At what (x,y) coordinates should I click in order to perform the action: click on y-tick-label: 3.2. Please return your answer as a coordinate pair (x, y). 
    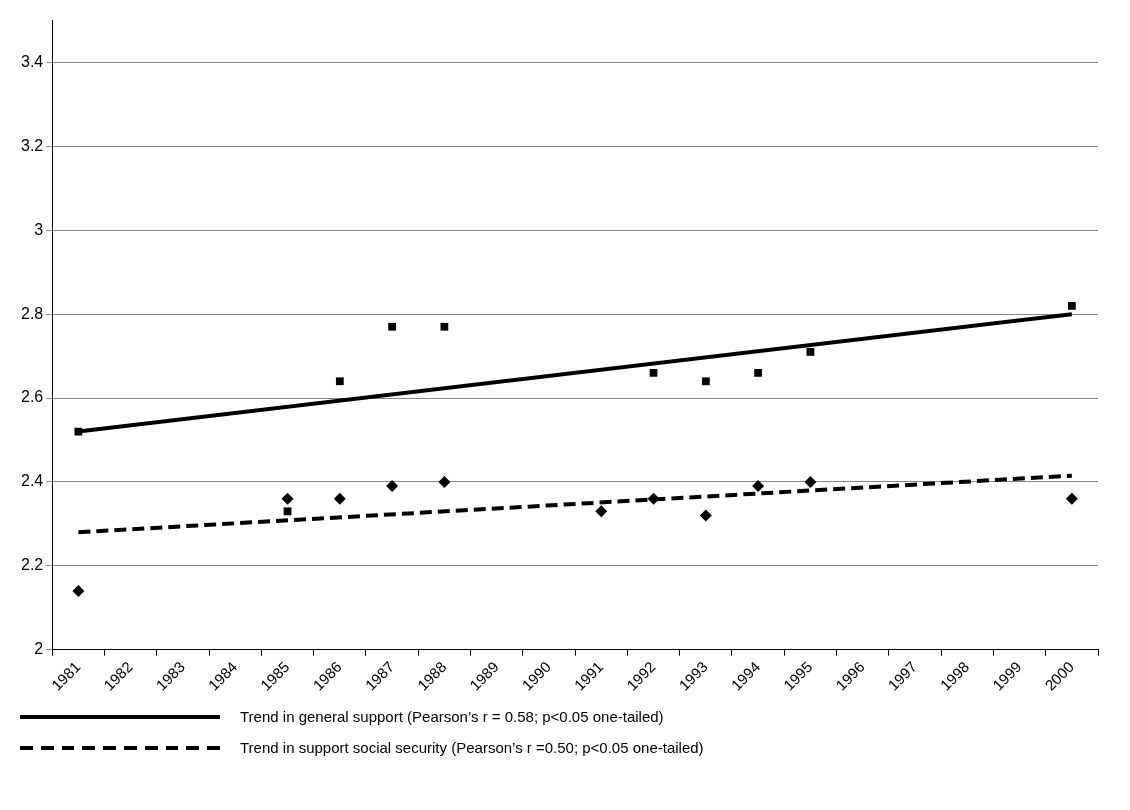
    Looking at the image, I should click on (32, 145).